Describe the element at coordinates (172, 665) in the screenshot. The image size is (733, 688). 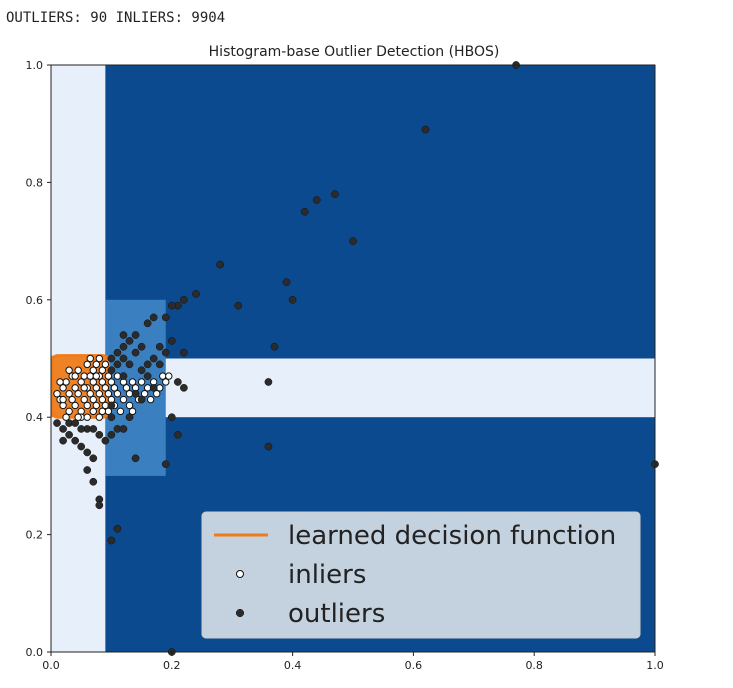
I see `x-tick-label: 0.2` at that location.